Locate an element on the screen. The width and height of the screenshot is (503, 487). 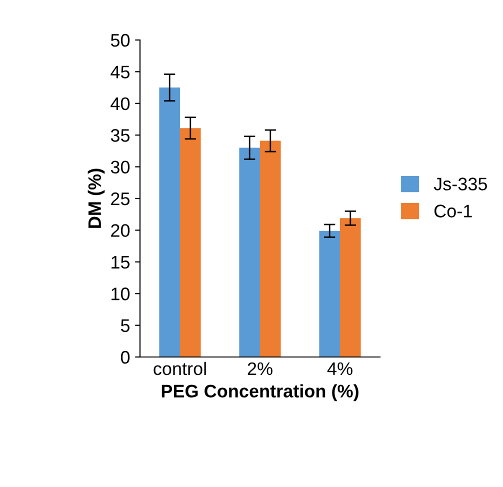
y-tick-label: 50 is located at coordinates (120, 40).